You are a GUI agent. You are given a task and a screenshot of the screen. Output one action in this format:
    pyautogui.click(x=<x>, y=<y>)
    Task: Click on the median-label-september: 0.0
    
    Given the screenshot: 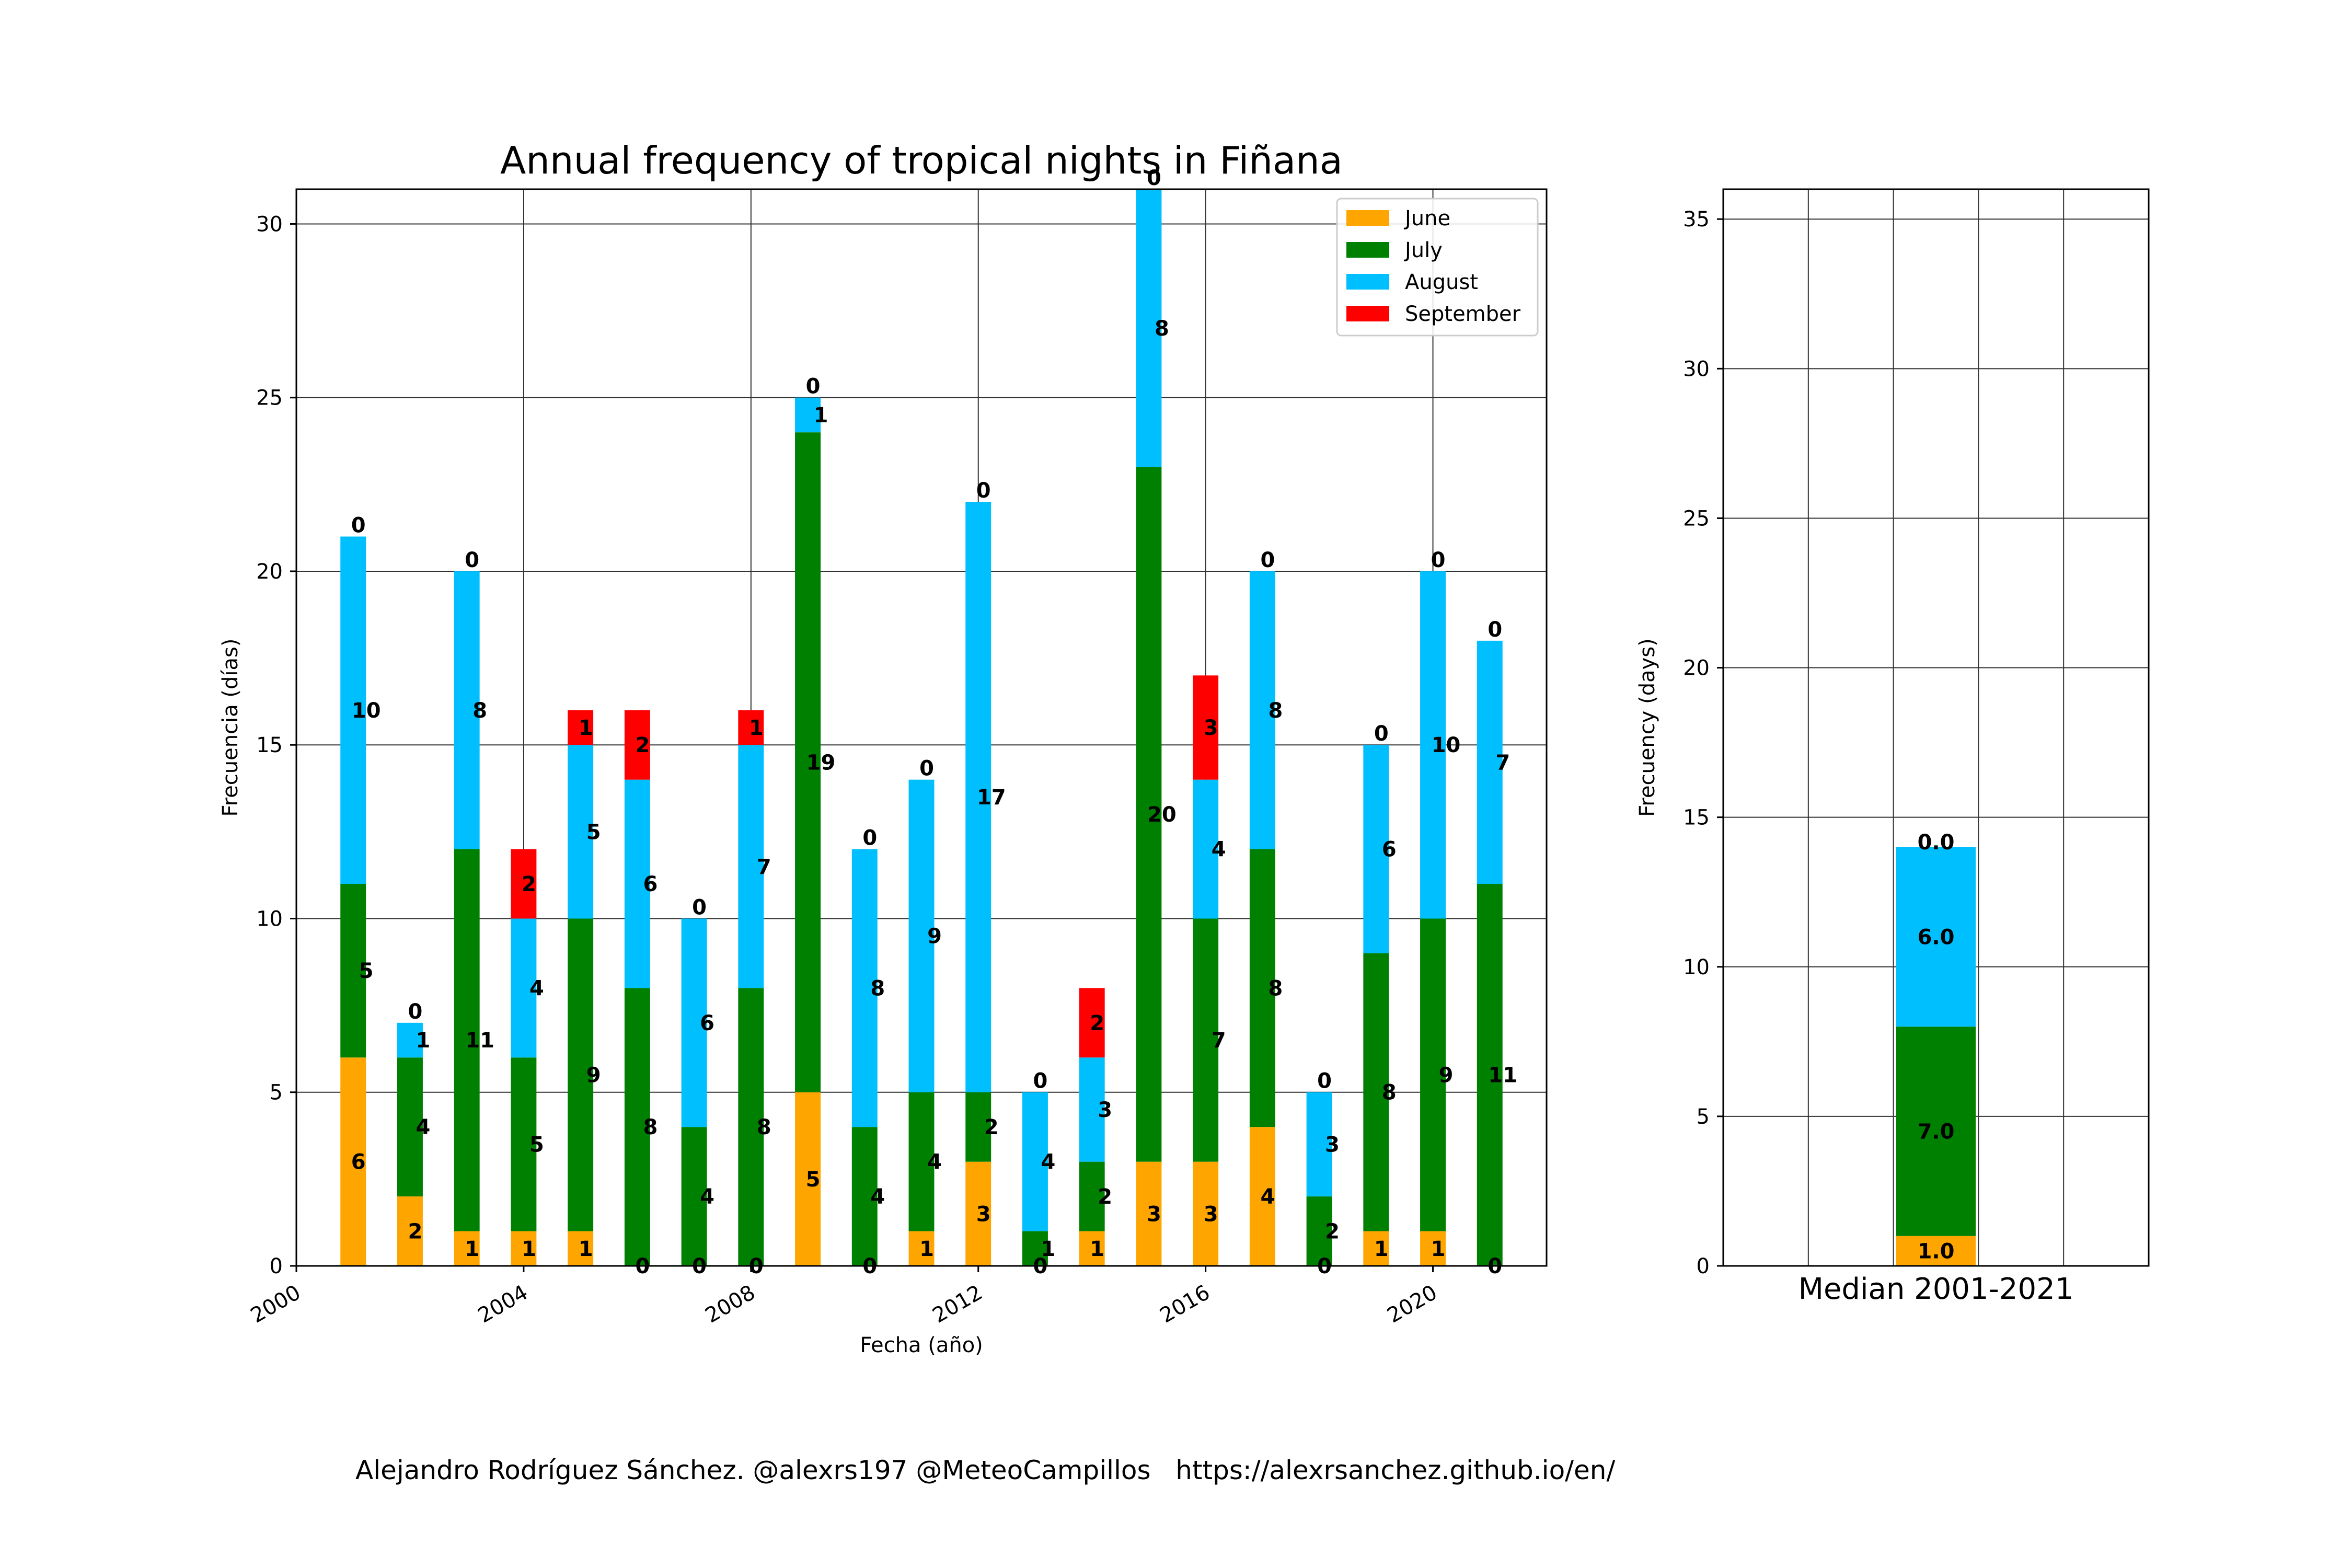 What is the action you would take?
    pyautogui.click(x=1936, y=843)
    